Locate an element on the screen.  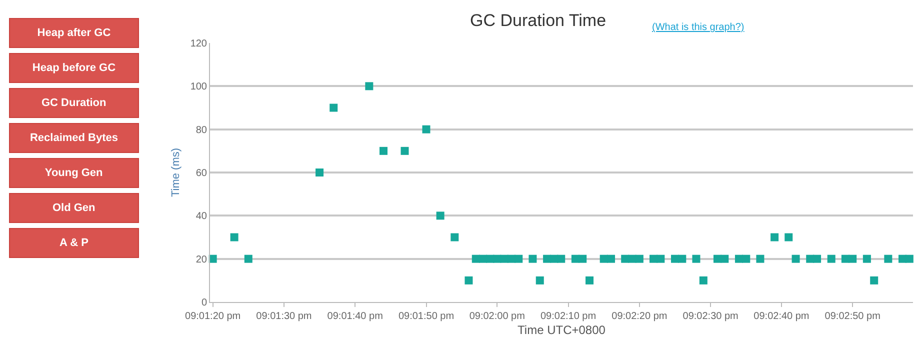
y-tick-label: 40 is located at coordinates (202, 216).